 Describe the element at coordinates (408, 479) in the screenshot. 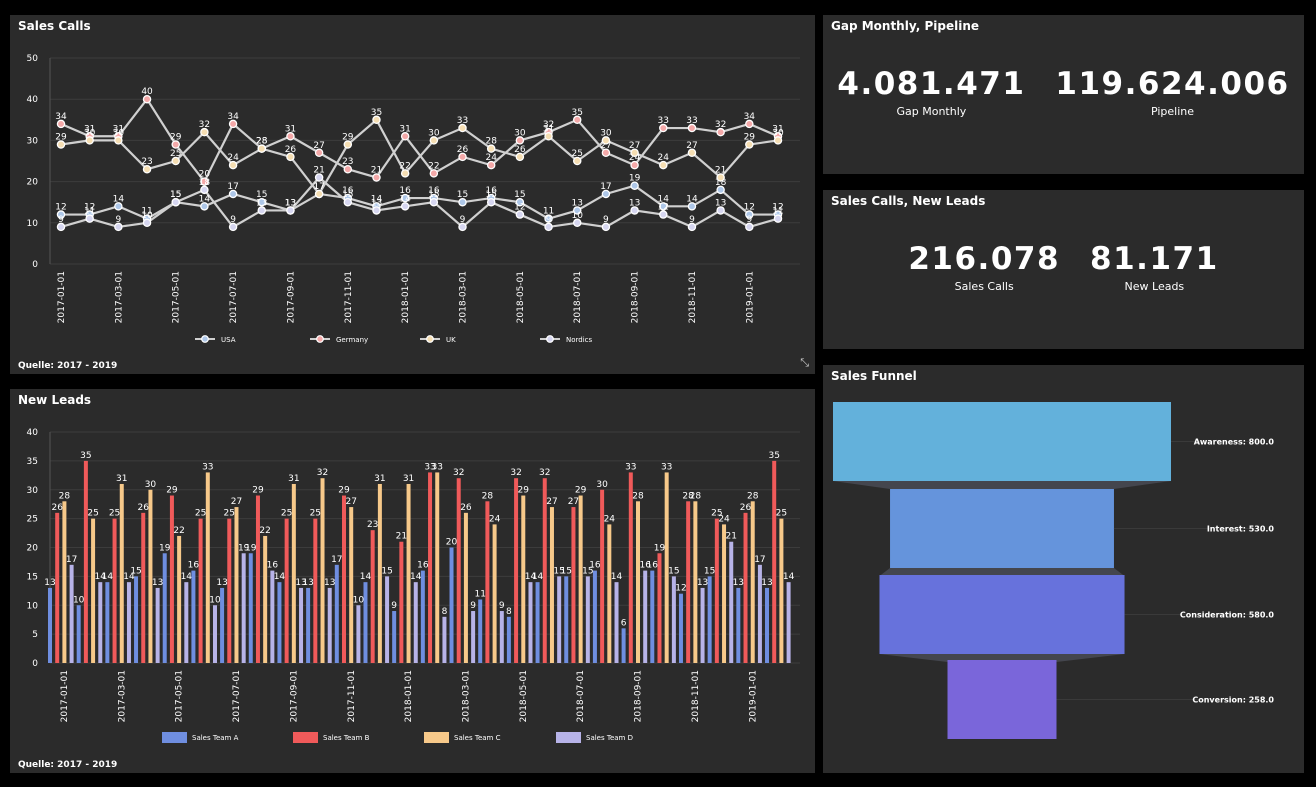

I see `data-label: 31` at that location.